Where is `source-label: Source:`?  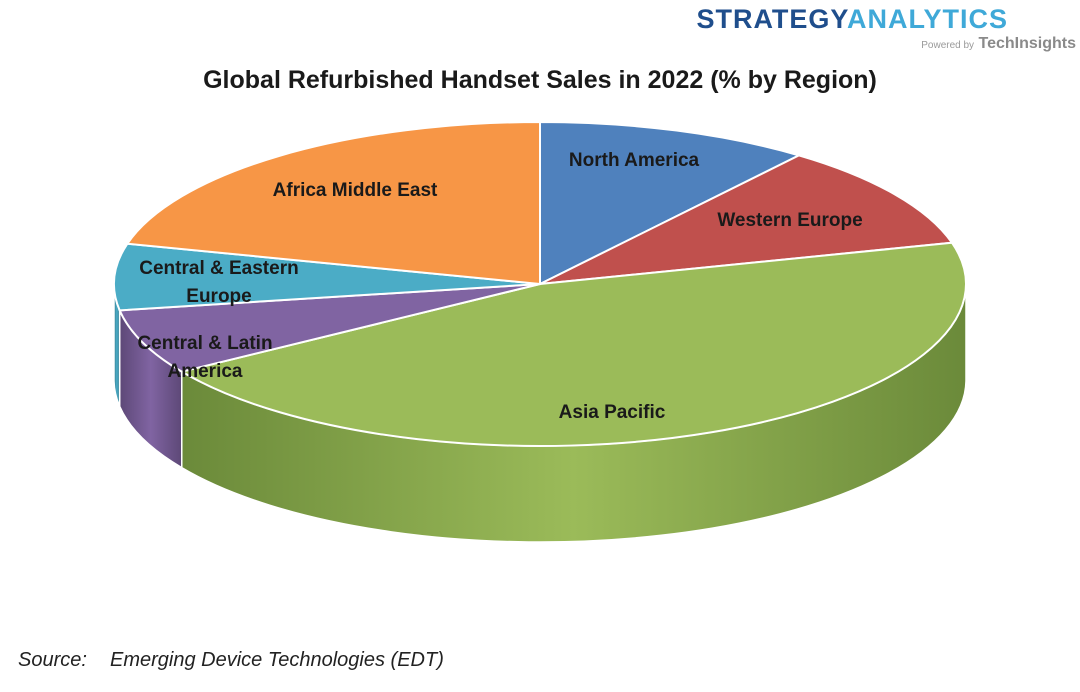 source-label: Source: is located at coordinates (52, 660).